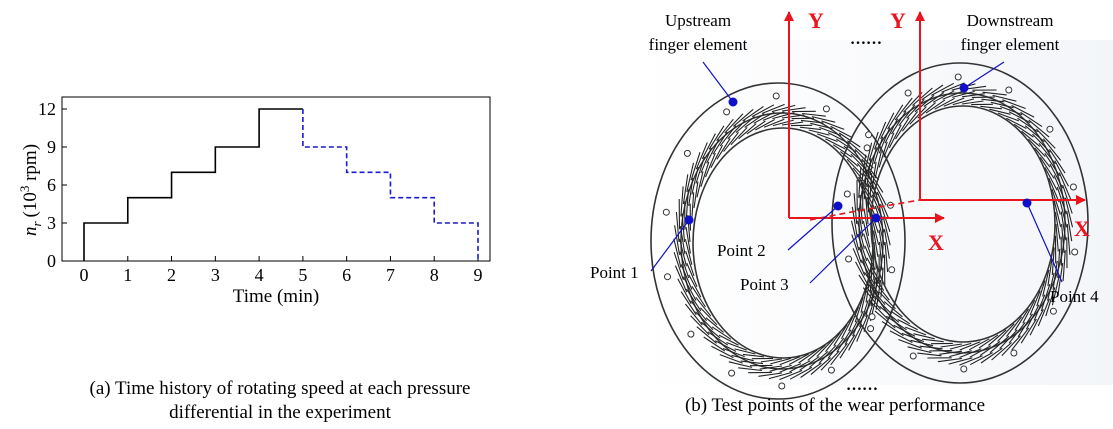  What do you see at coordinates (276, 296) in the screenshot?
I see `x-axis-label: Time (min)` at bounding box center [276, 296].